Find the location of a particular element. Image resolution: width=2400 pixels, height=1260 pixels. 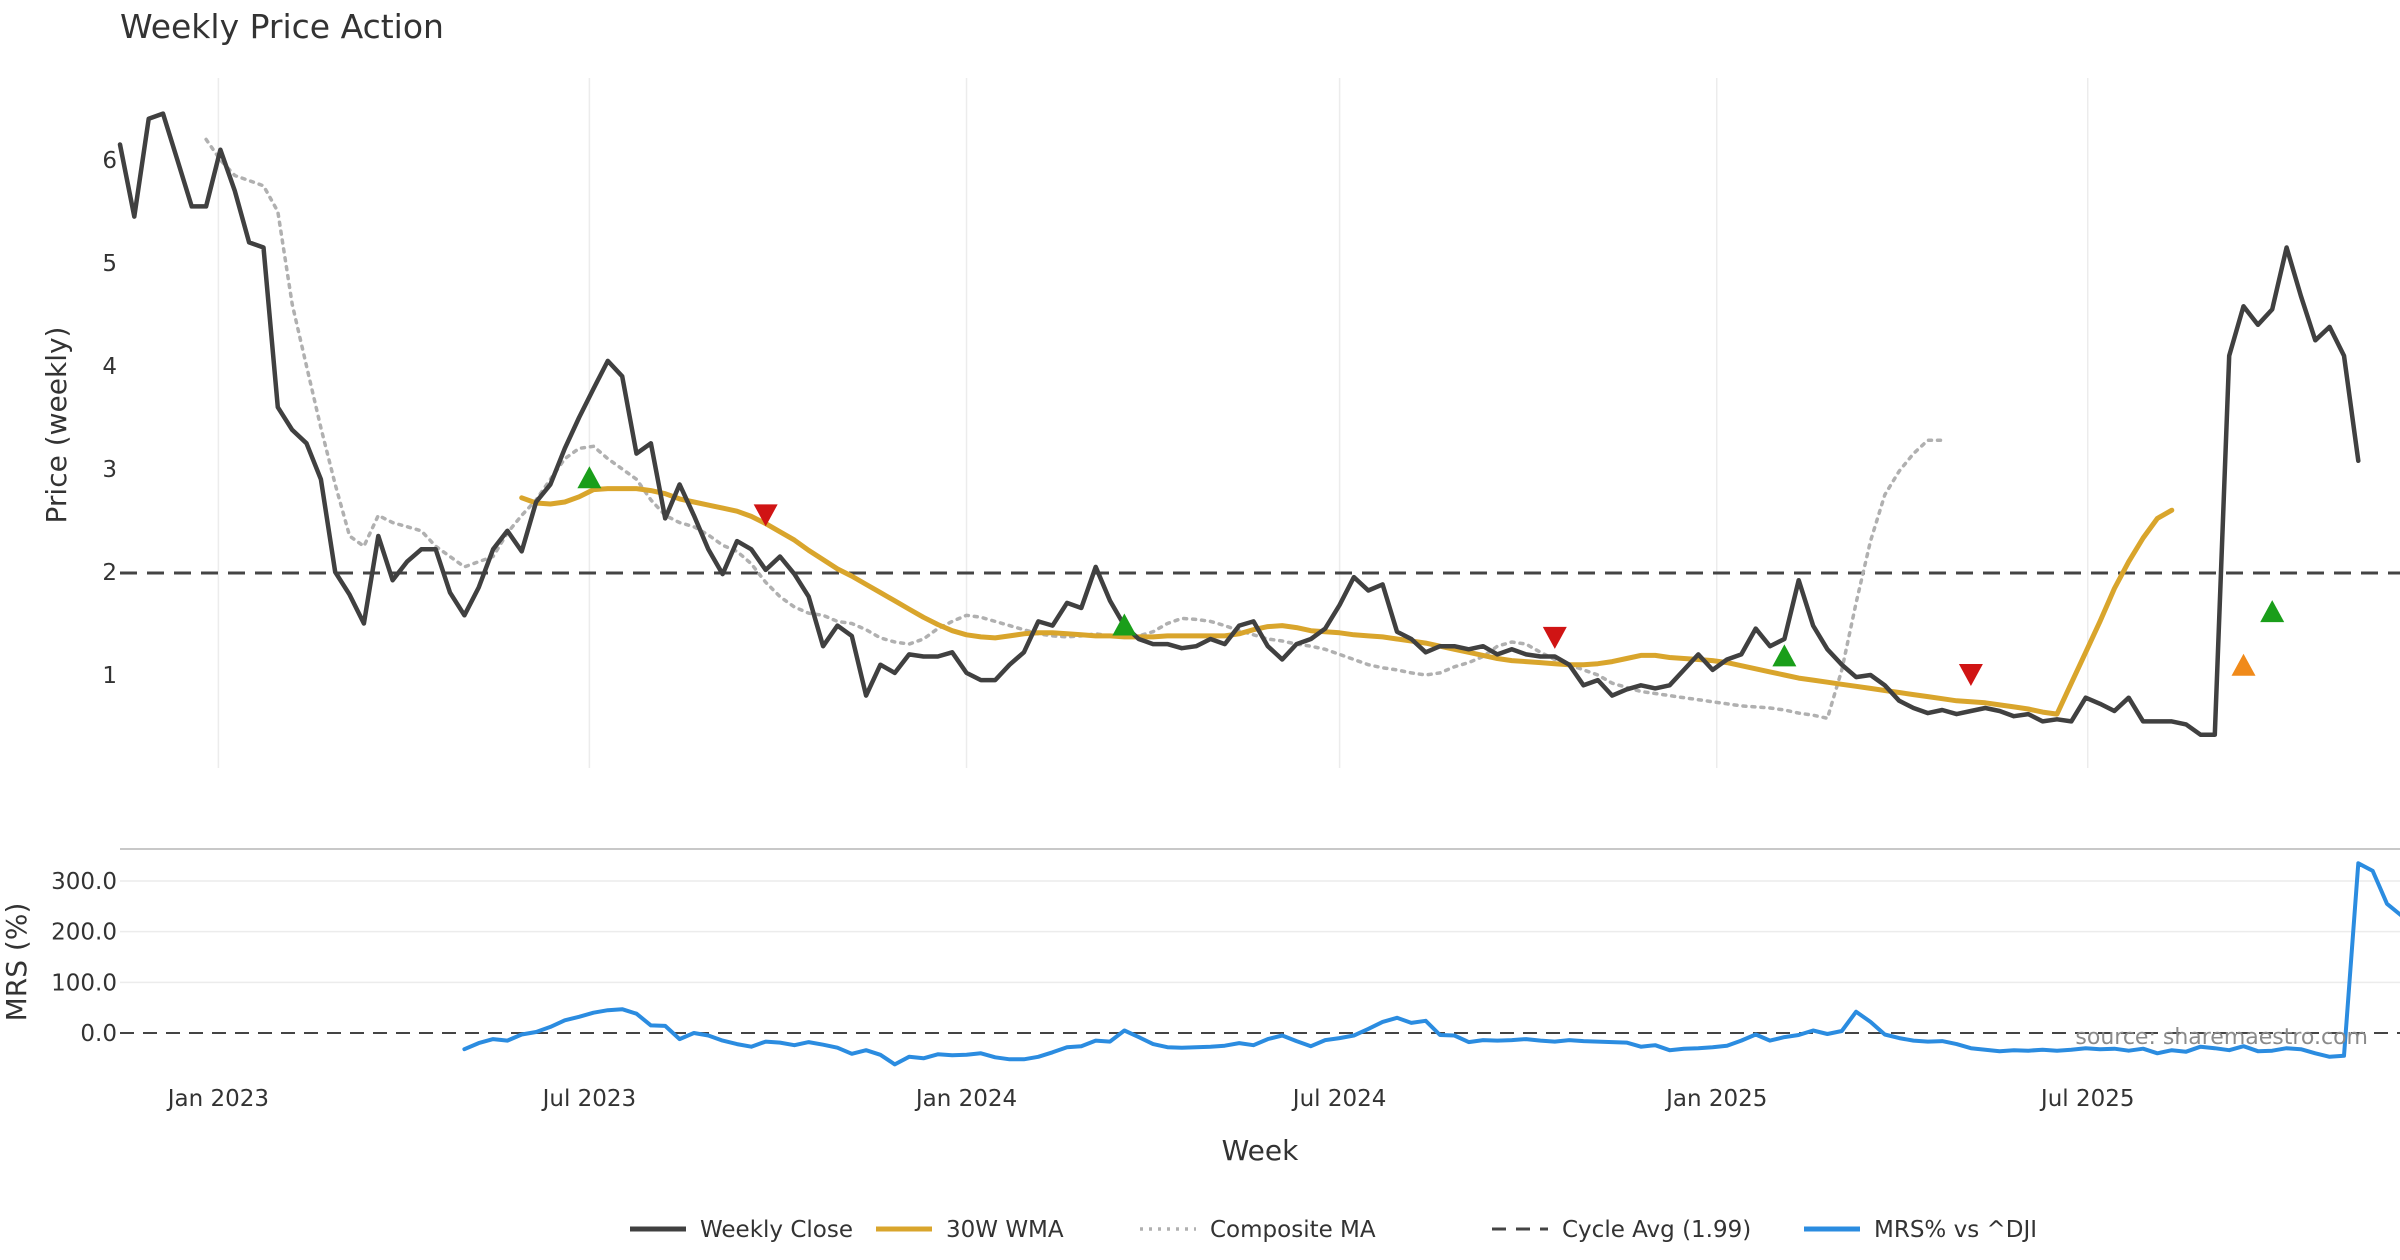

legend-item: Cycle Avg (1.99) is located at coordinates (1621, 1230).